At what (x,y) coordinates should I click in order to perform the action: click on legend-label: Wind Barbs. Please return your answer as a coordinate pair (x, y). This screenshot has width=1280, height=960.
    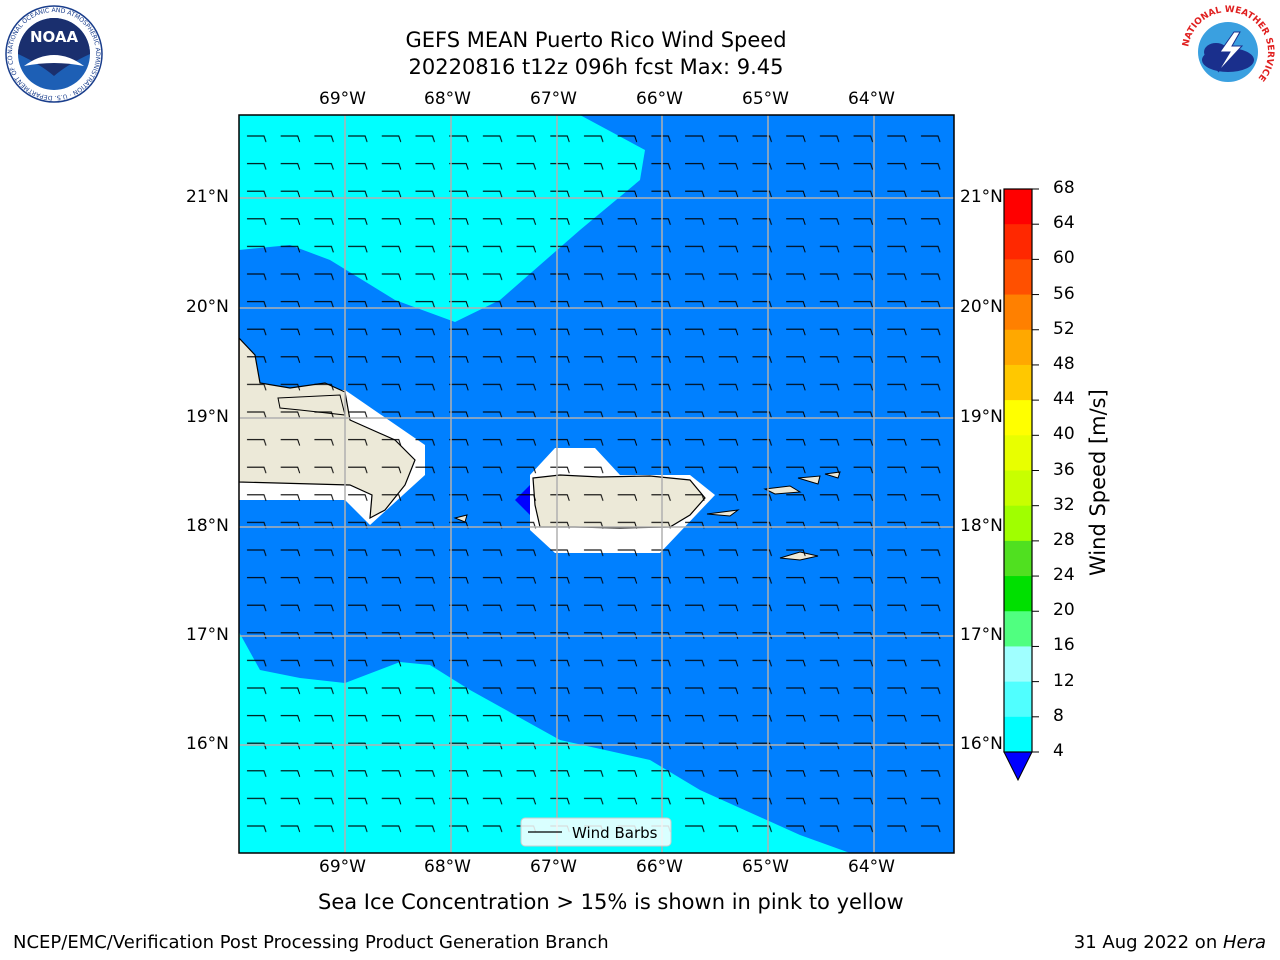
    Looking at the image, I should click on (615, 833).